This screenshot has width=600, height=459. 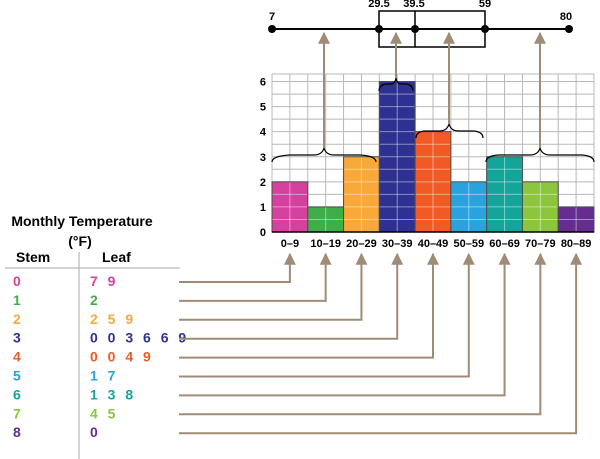 I want to click on stem-leaf-title: Monthly Temperature, so click(x=82, y=221).